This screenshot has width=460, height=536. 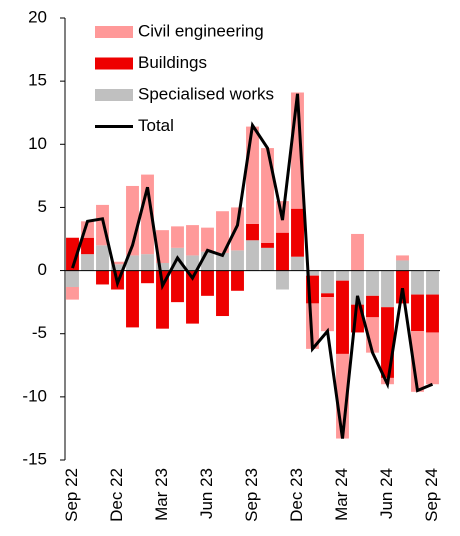 What do you see at coordinates (156, 125) in the screenshot?
I see `legend-label: Total` at bounding box center [156, 125].